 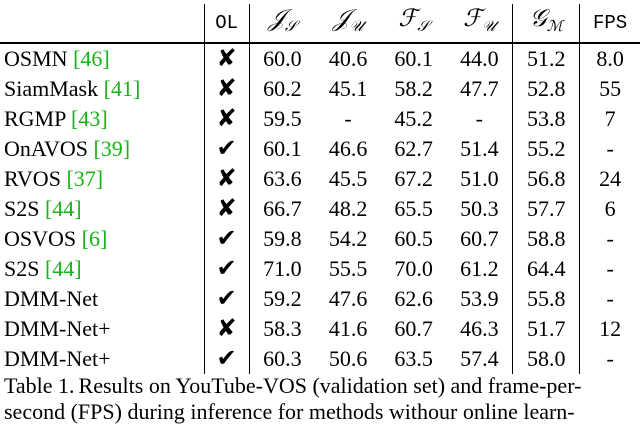 I want to click on j-unseen-cell: 50.6, so click(x=348, y=358).